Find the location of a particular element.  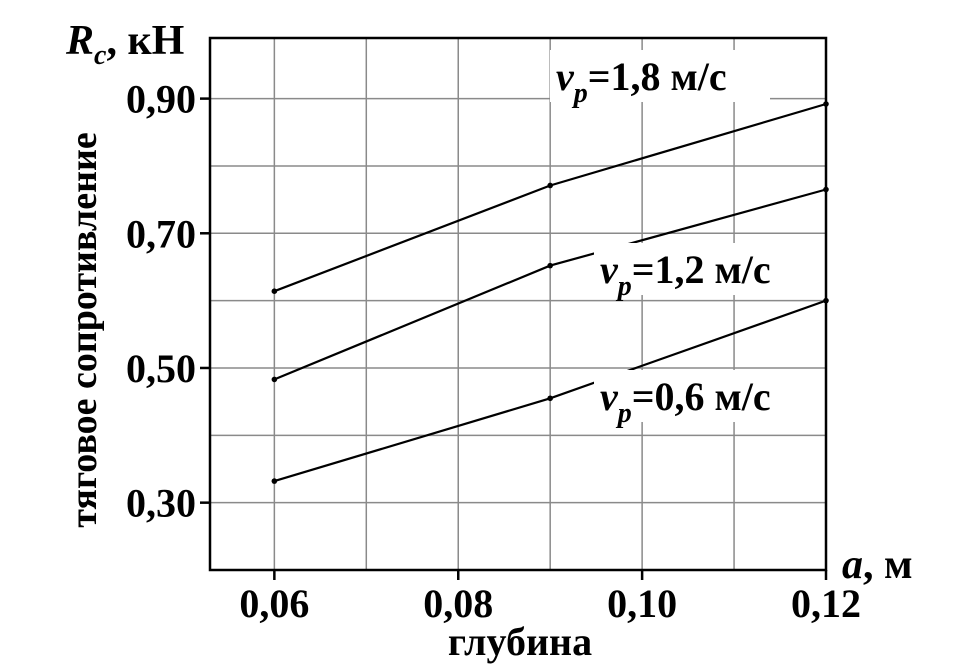

series-label: vp=1,8 м/с is located at coordinates (641, 81).